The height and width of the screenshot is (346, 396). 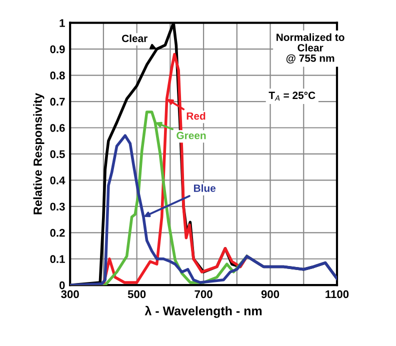 I want to click on y-tick-label: 0.6, so click(x=57, y=128).